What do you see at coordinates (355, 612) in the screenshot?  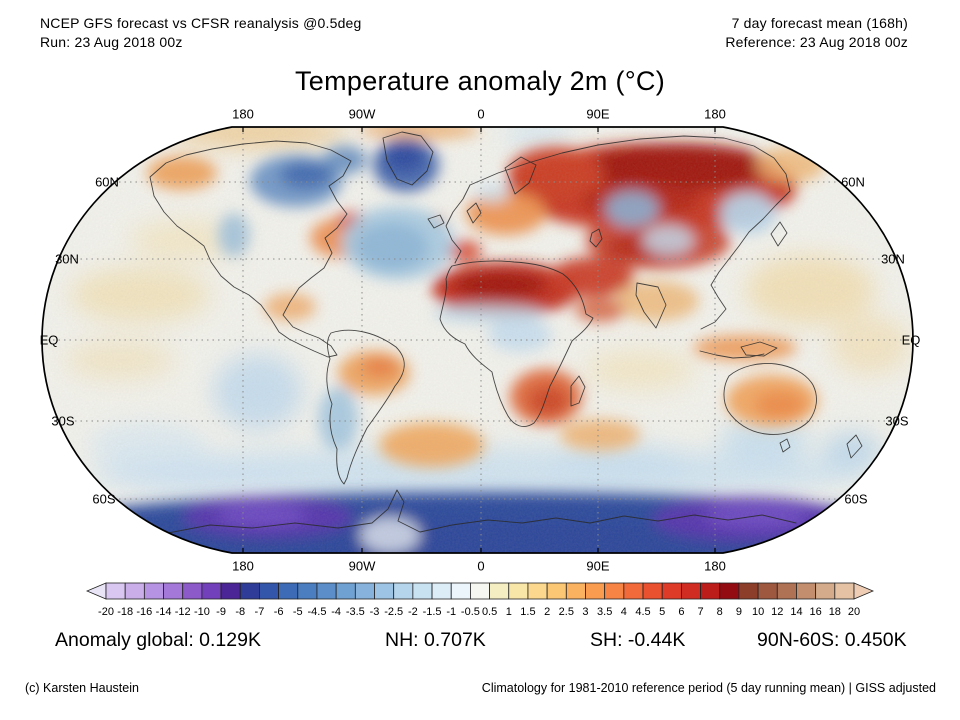 I see `colorbar-tick: -3.5` at bounding box center [355, 612].